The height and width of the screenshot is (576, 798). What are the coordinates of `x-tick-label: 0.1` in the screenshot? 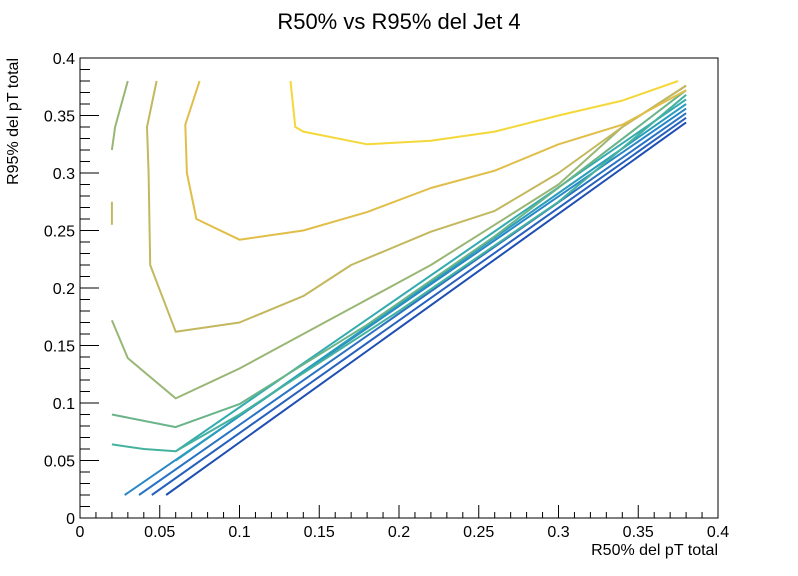 It's located at (239, 532).